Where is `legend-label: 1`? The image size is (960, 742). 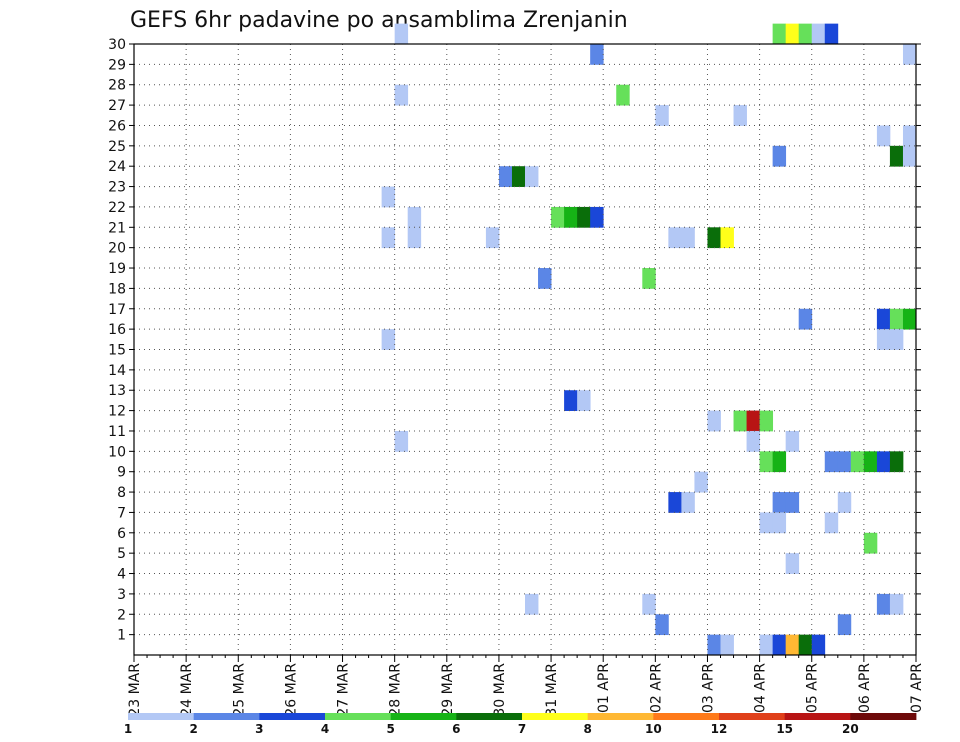
legend-label: 1 is located at coordinates (128, 729).